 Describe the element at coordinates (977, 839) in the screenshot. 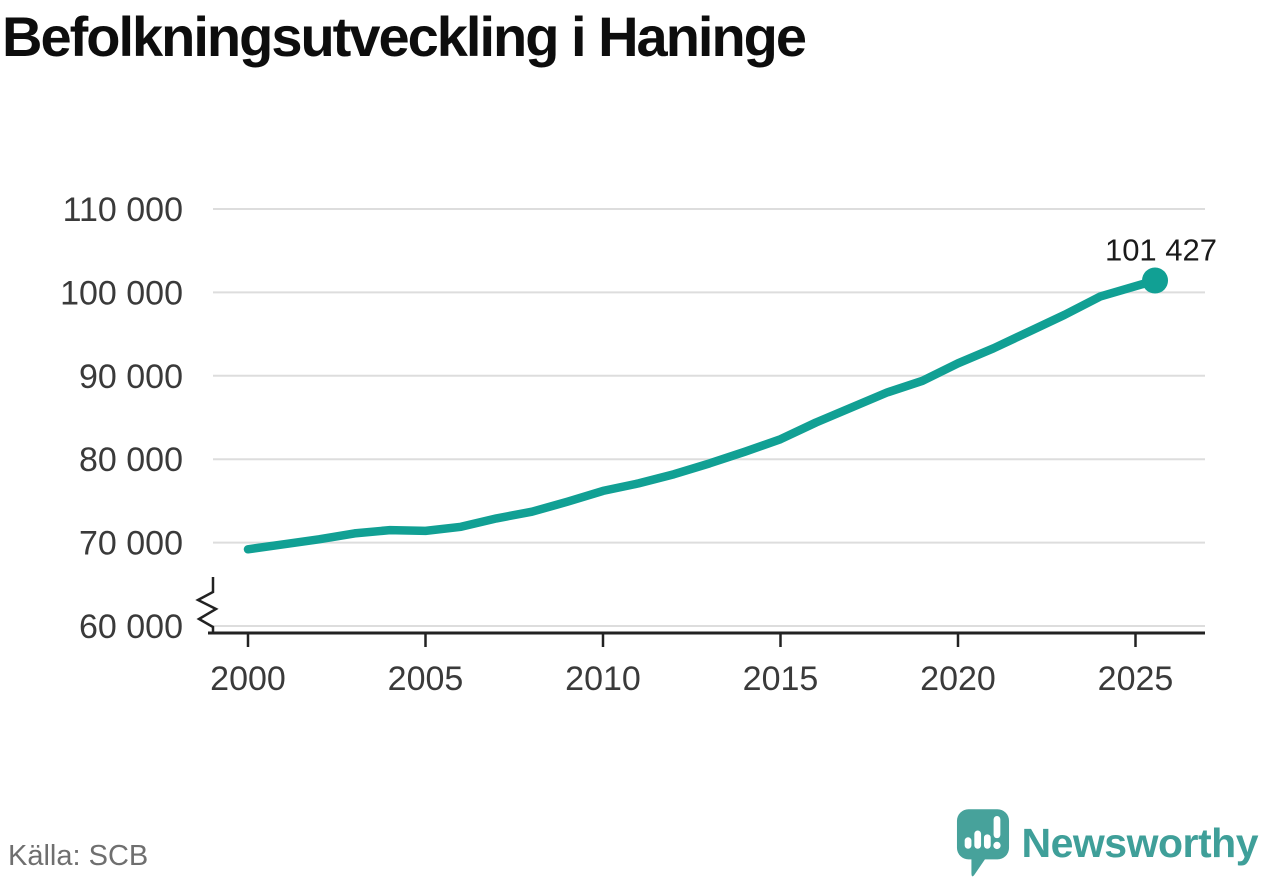

I see `logo-bar-tall` at that location.